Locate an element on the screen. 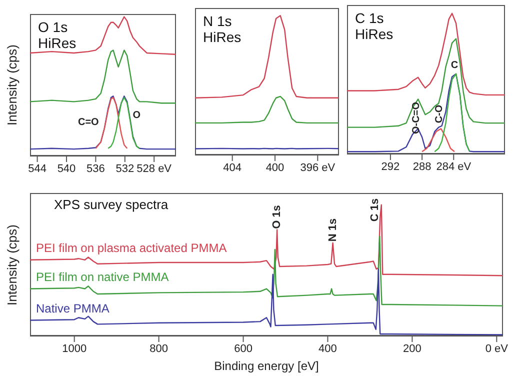  series-label: PEI film on plasma activated PMMA is located at coordinates (131, 247).